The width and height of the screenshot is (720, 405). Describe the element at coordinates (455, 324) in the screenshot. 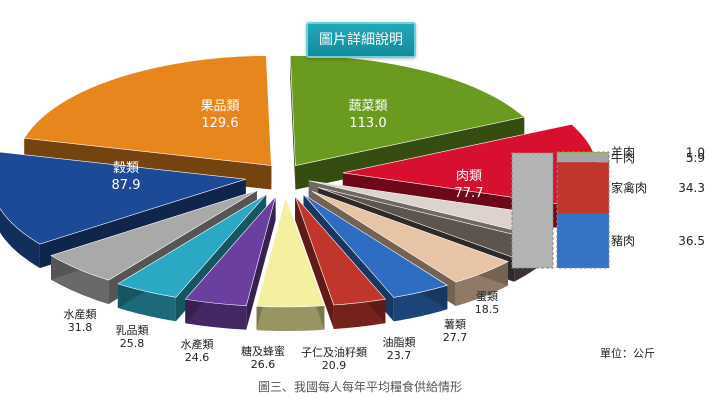

I see `slice-label-tubers: 薯類` at that location.